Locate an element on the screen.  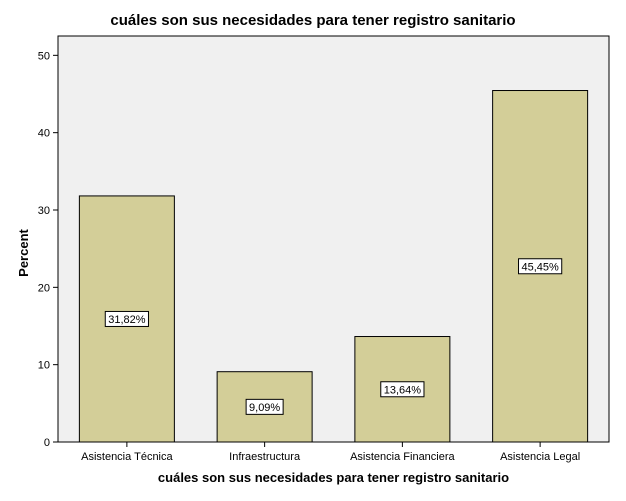
y-tick-label: 10 is located at coordinates (44, 366).